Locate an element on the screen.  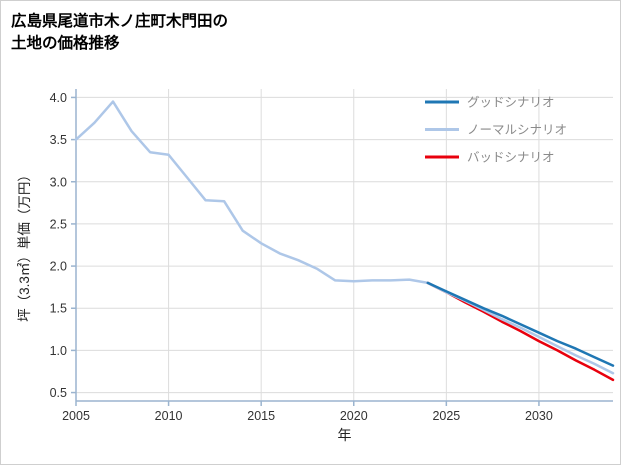
y-tick-label: 3.0 is located at coordinates (58, 182).